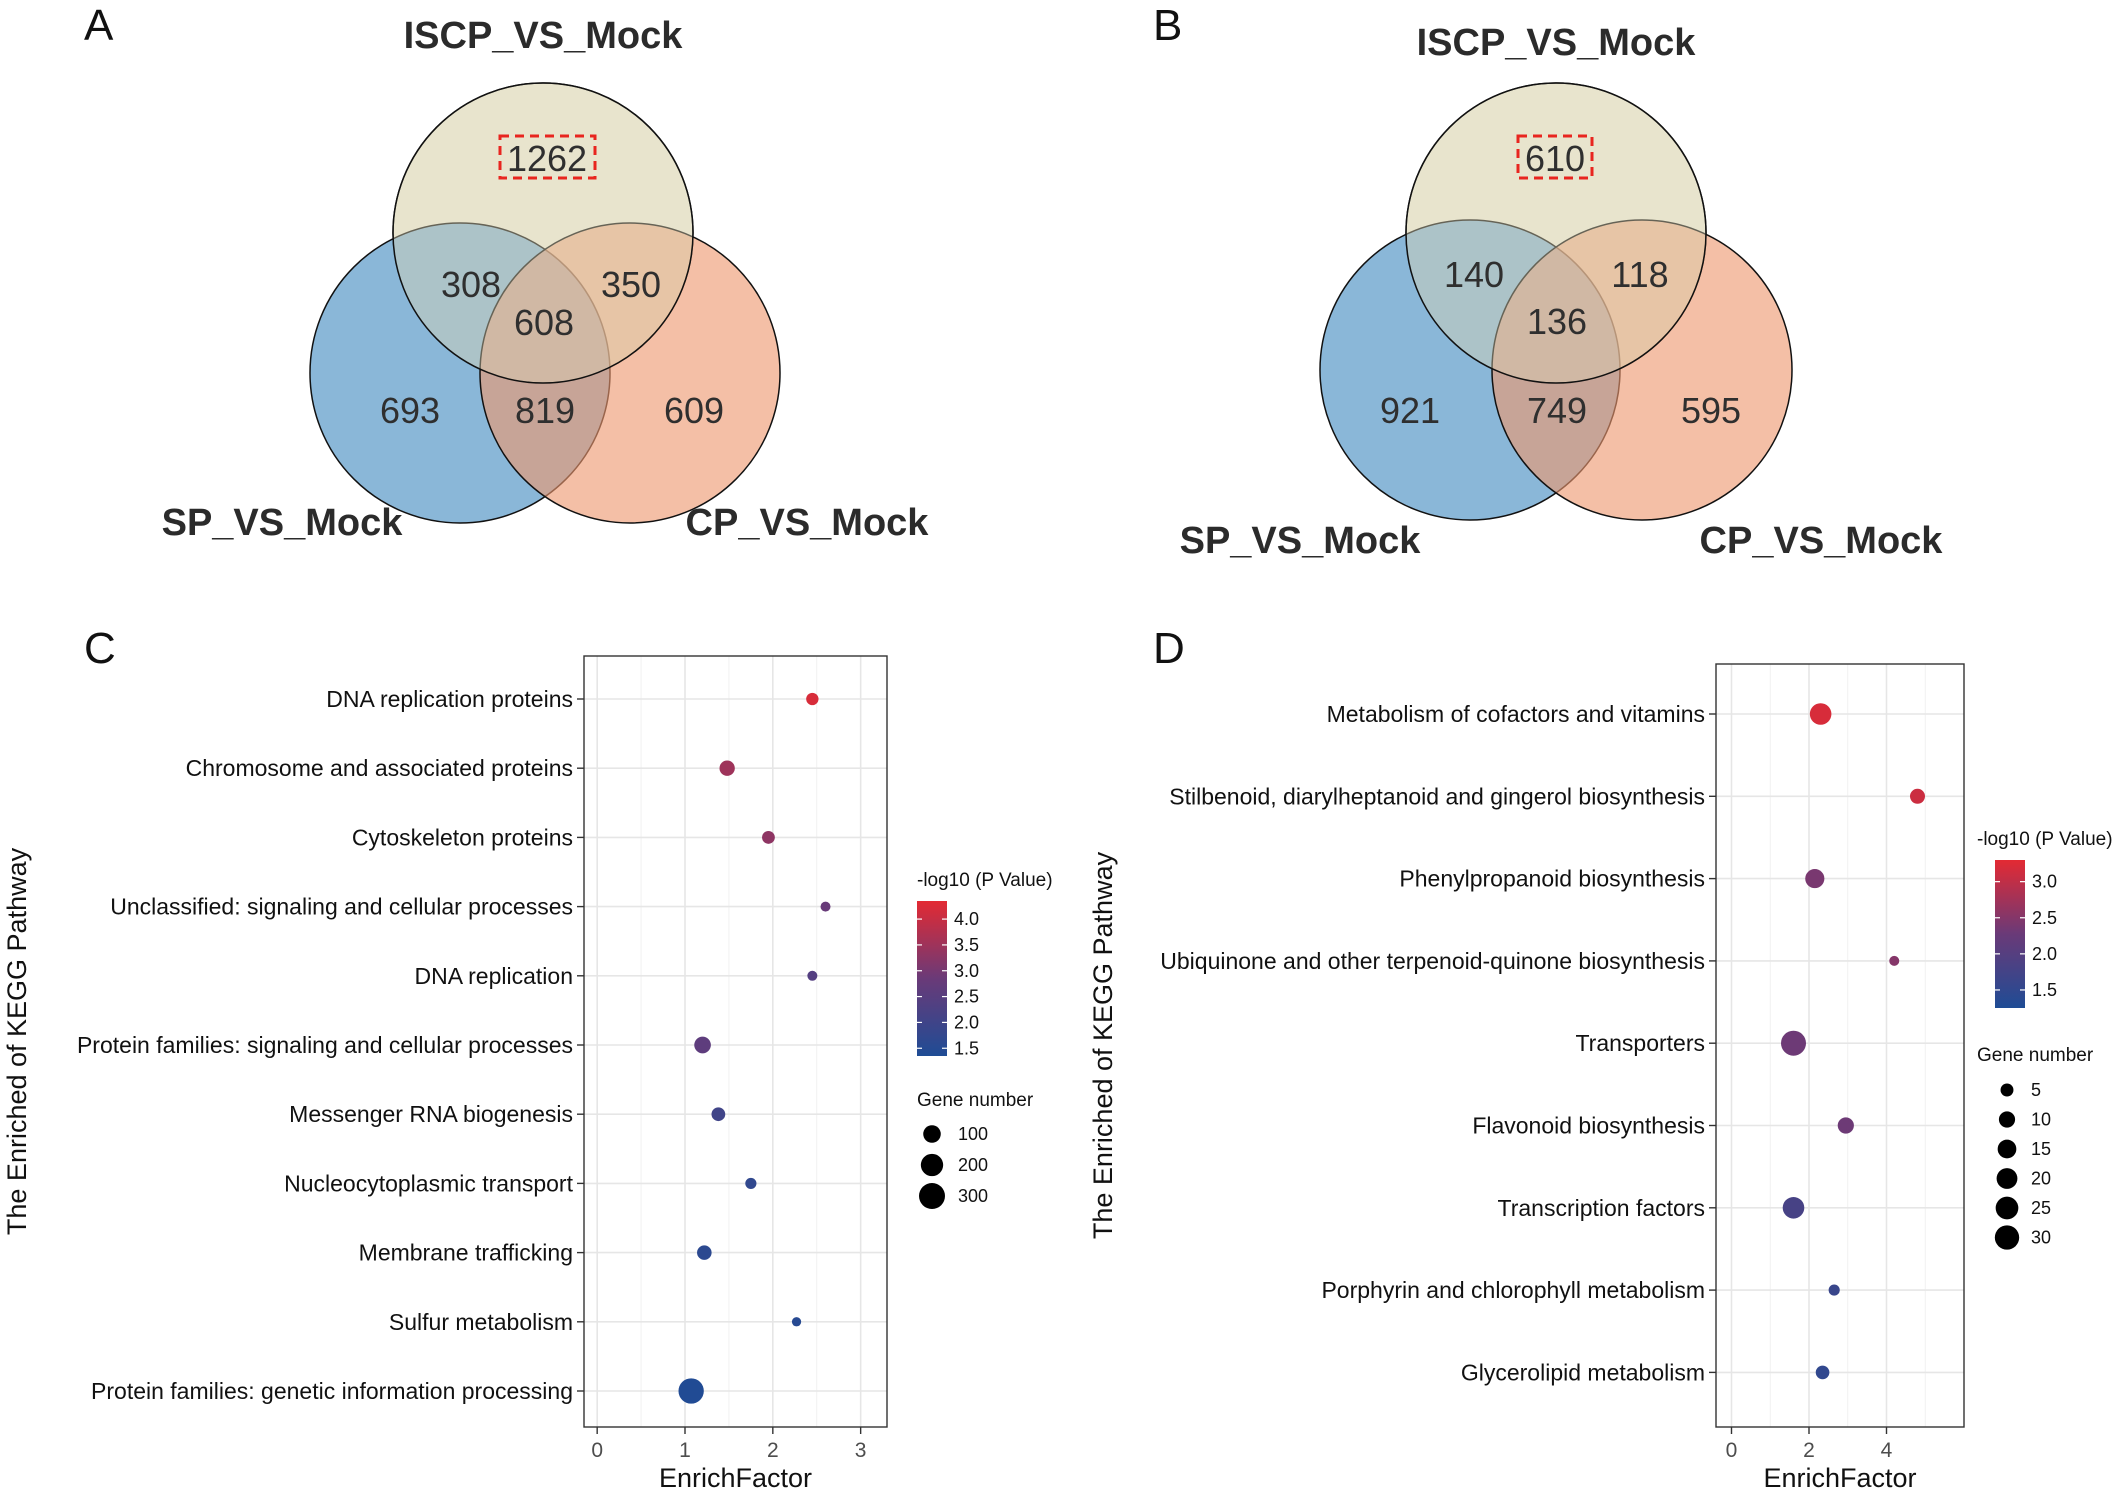  Describe the element at coordinates (1557, 321) in the screenshot. I see `venn-b-all: 136` at that location.